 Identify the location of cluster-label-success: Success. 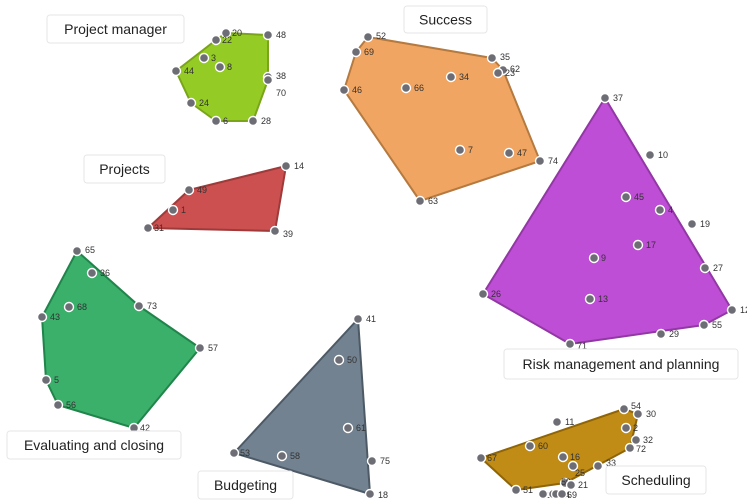
(445, 19).